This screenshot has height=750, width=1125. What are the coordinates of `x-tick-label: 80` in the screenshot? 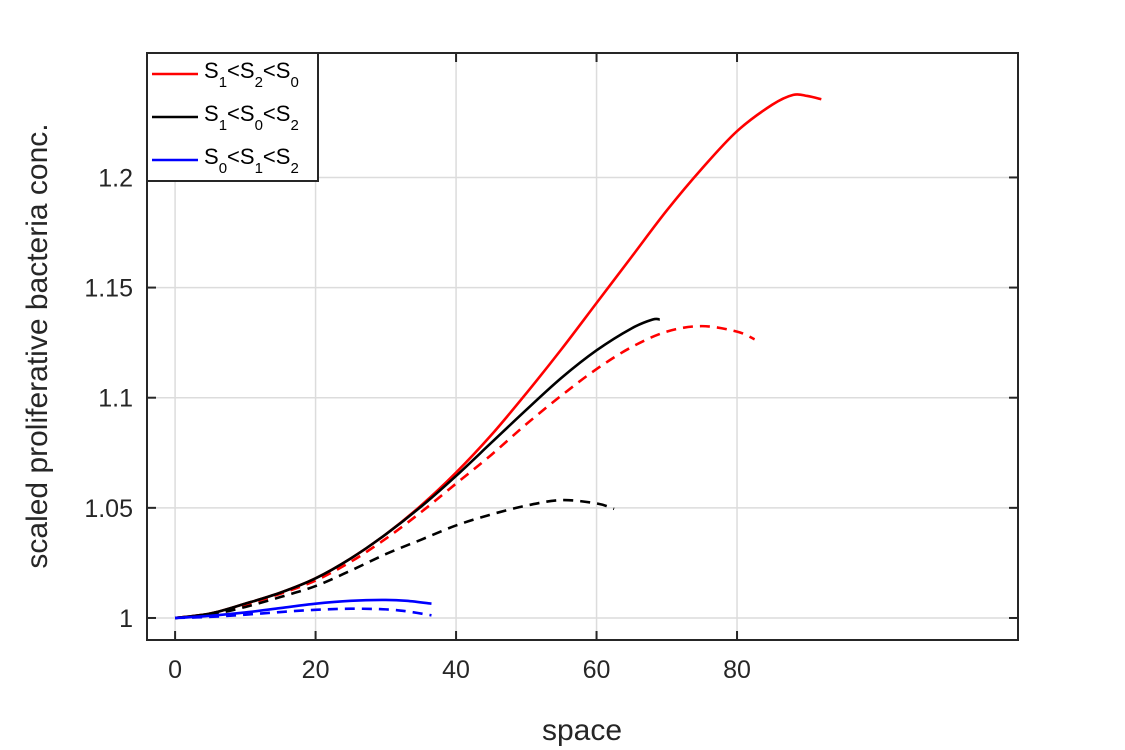 It's located at (737, 670).